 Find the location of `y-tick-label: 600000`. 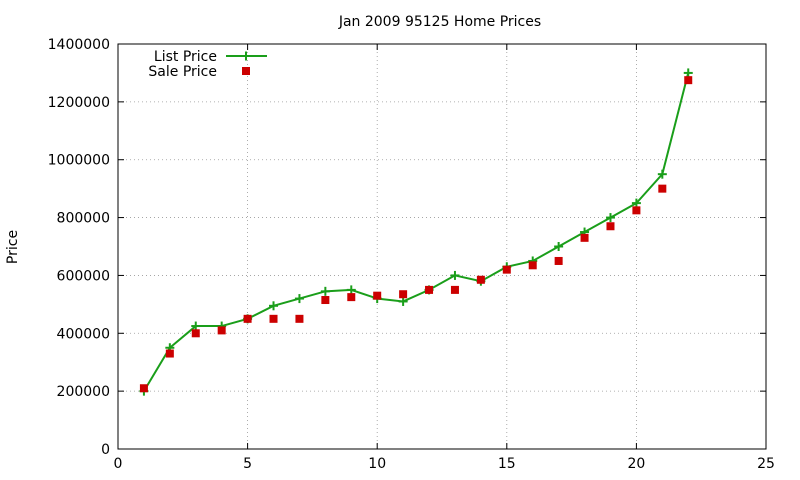

y-tick-label: 600000 is located at coordinates (83, 276).